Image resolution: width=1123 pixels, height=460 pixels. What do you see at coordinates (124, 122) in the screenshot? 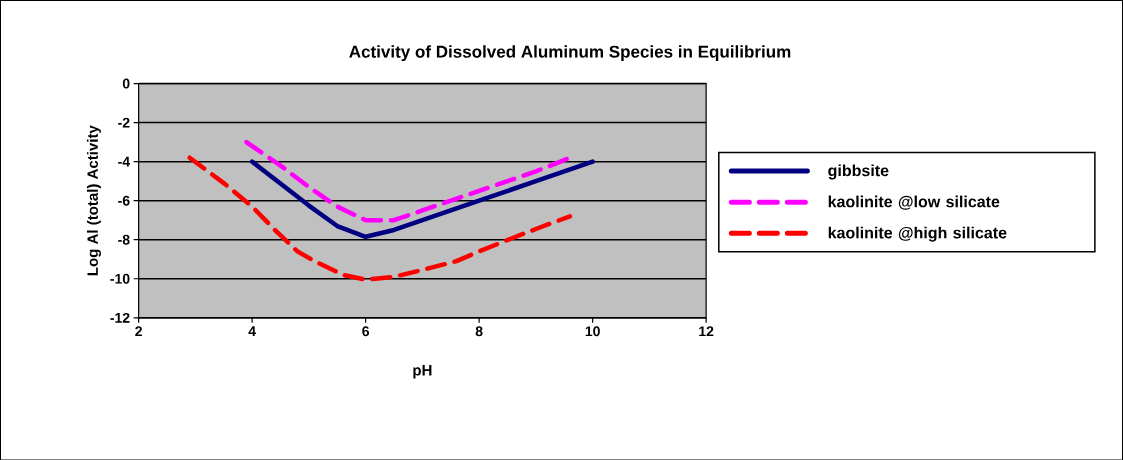
I see `y-tick-label: -2` at bounding box center [124, 122].